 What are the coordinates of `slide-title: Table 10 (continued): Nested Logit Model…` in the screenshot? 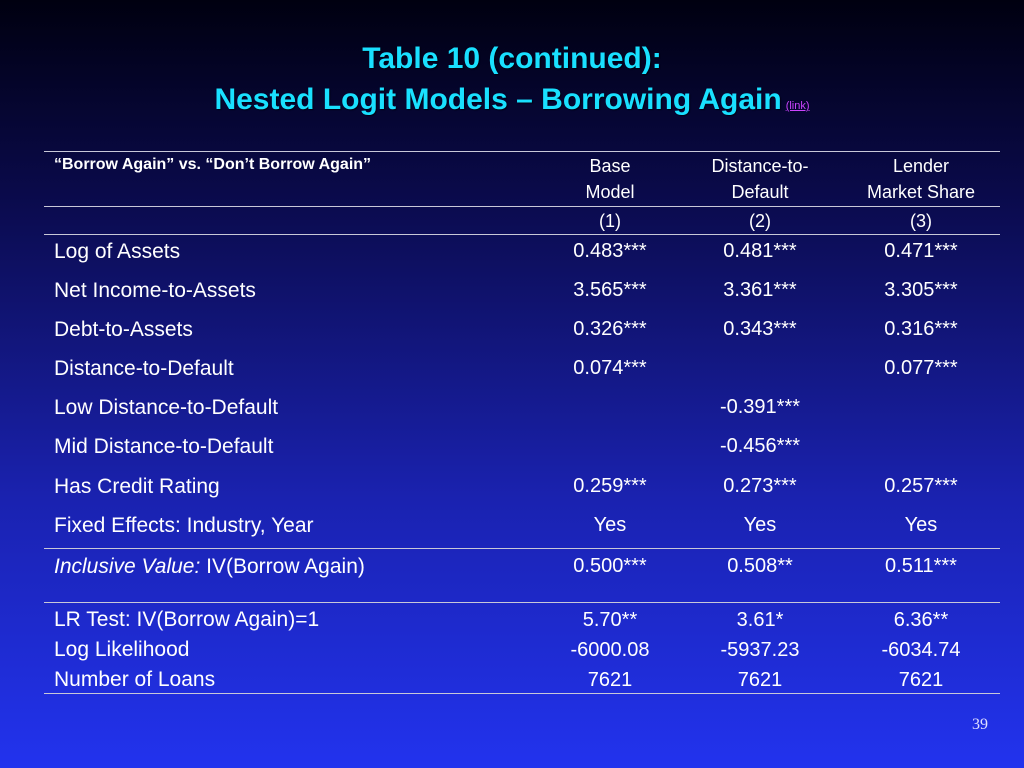 It's located at (512, 82).